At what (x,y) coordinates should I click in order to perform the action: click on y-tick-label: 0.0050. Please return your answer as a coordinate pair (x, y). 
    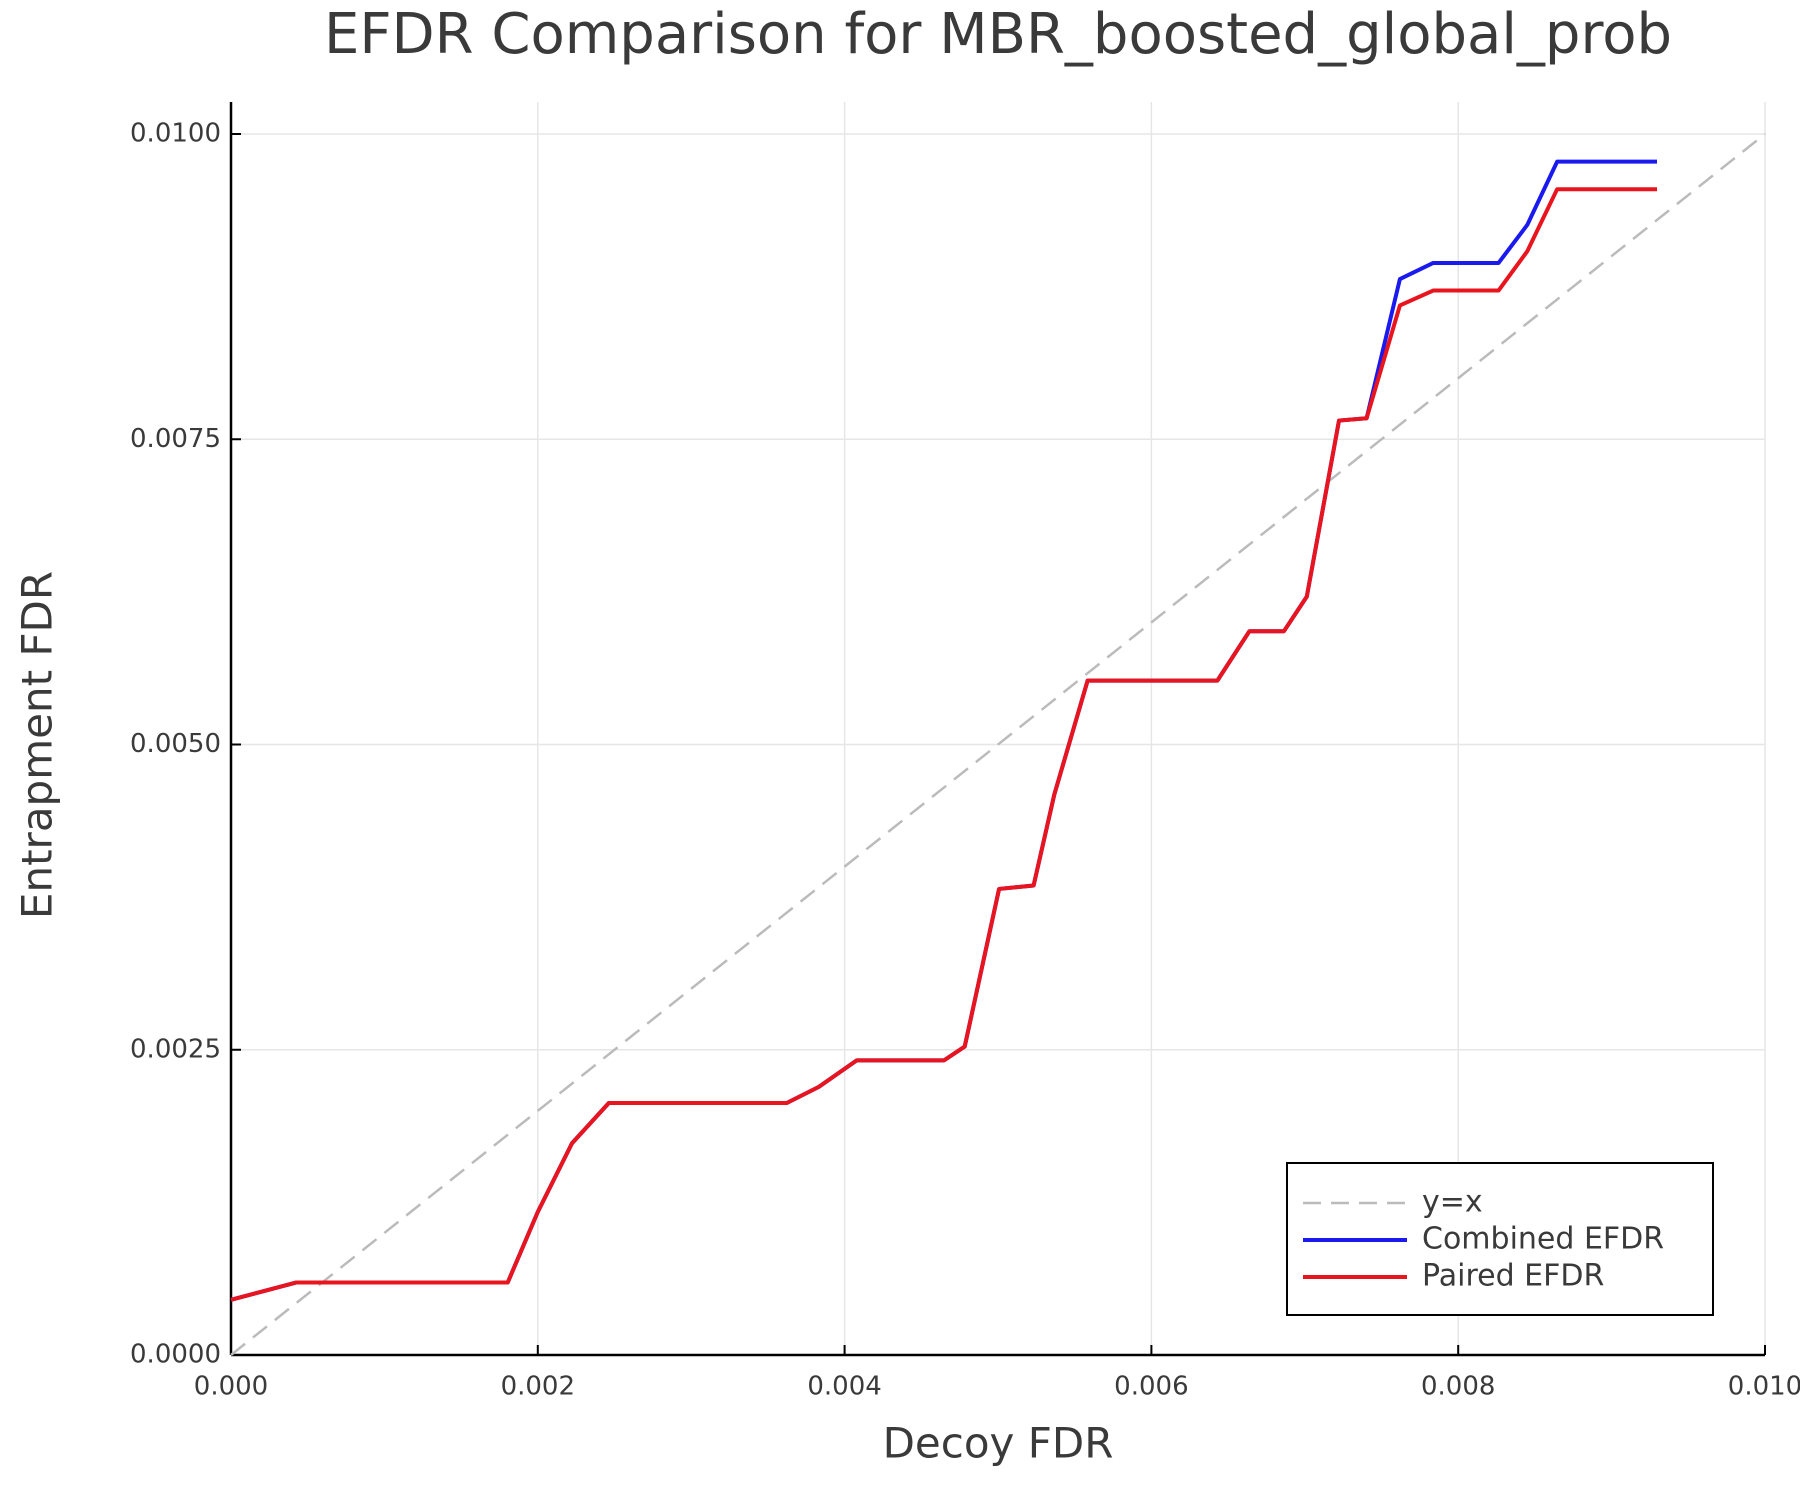
    Looking at the image, I should click on (175, 744).